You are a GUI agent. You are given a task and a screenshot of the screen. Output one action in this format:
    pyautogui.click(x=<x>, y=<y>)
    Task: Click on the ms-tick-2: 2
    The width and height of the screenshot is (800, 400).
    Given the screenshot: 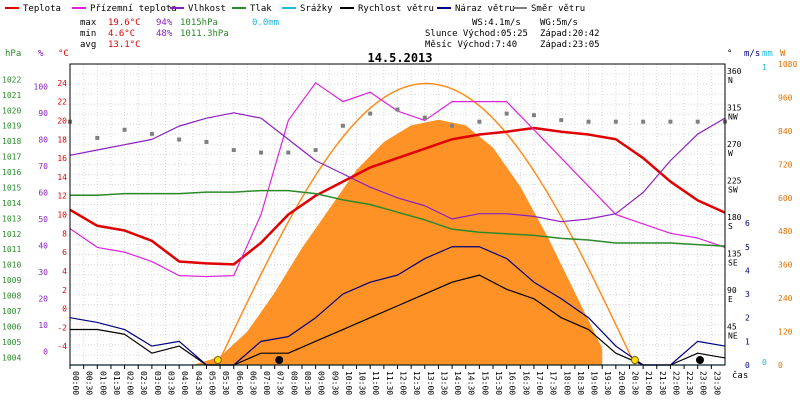 What is the action you would take?
    pyautogui.click(x=747, y=318)
    